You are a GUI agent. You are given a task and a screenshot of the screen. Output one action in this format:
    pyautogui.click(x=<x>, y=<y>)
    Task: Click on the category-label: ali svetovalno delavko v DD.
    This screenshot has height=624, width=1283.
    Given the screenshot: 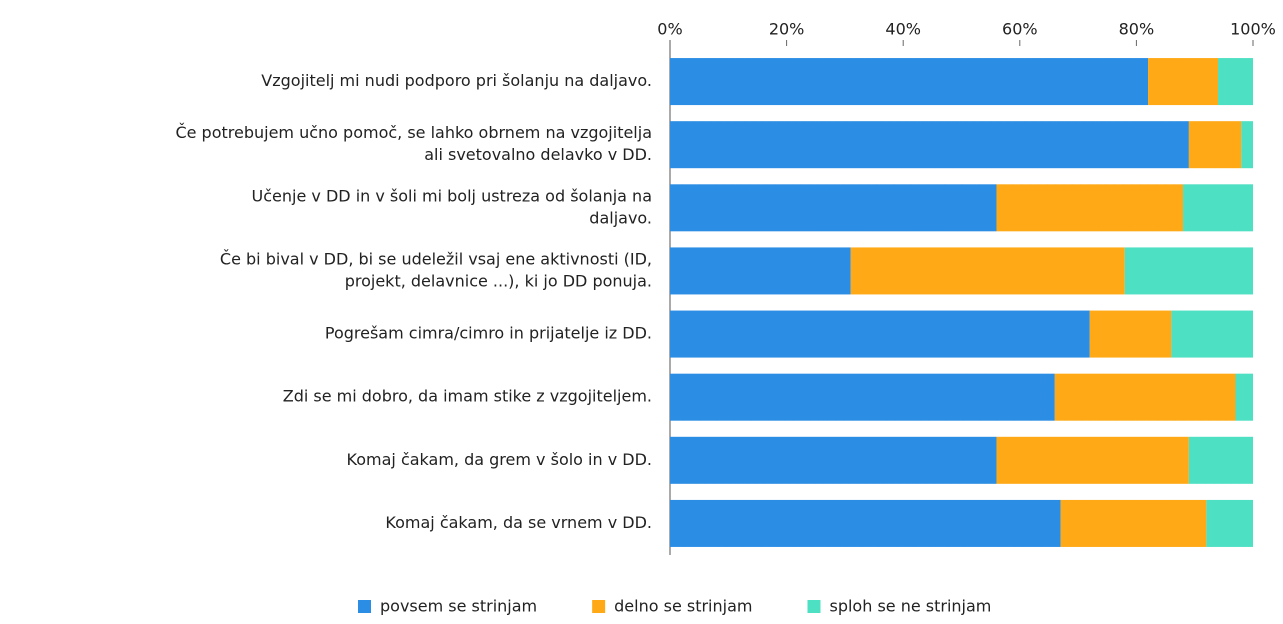 What is the action you would take?
    pyautogui.click(x=538, y=154)
    